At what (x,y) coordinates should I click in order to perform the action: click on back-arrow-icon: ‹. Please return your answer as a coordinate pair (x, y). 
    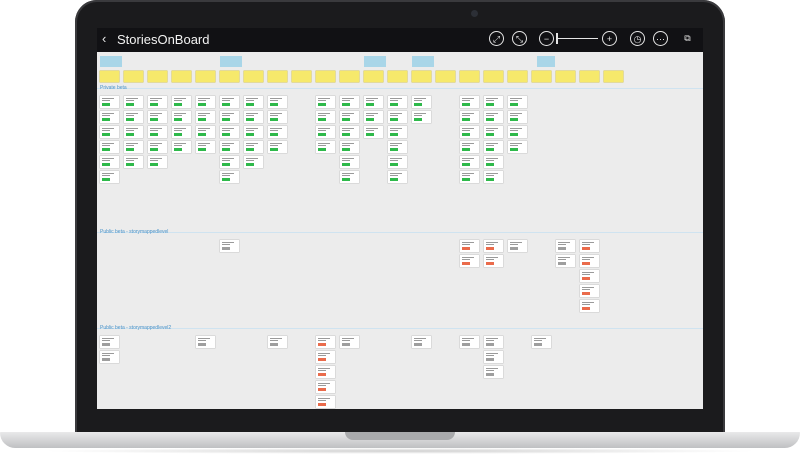
    Looking at the image, I should click on (104, 38).